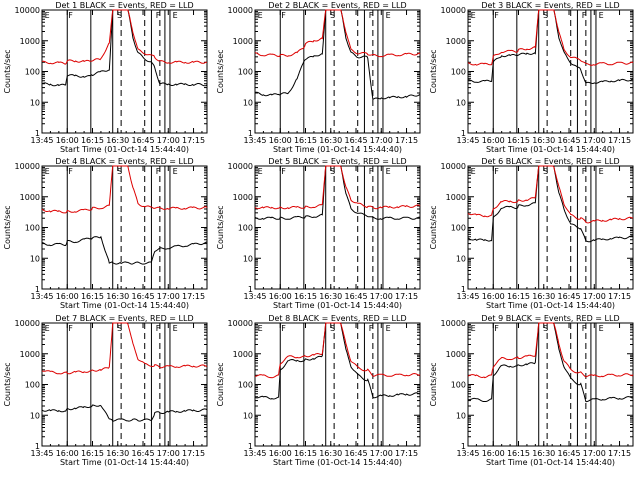 The width and height of the screenshot is (640, 480). Describe the element at coordinates (550, 318) in the screenshot. I see `chart-title: Det 9 BLACK = Events, RED = LLD` at that location.